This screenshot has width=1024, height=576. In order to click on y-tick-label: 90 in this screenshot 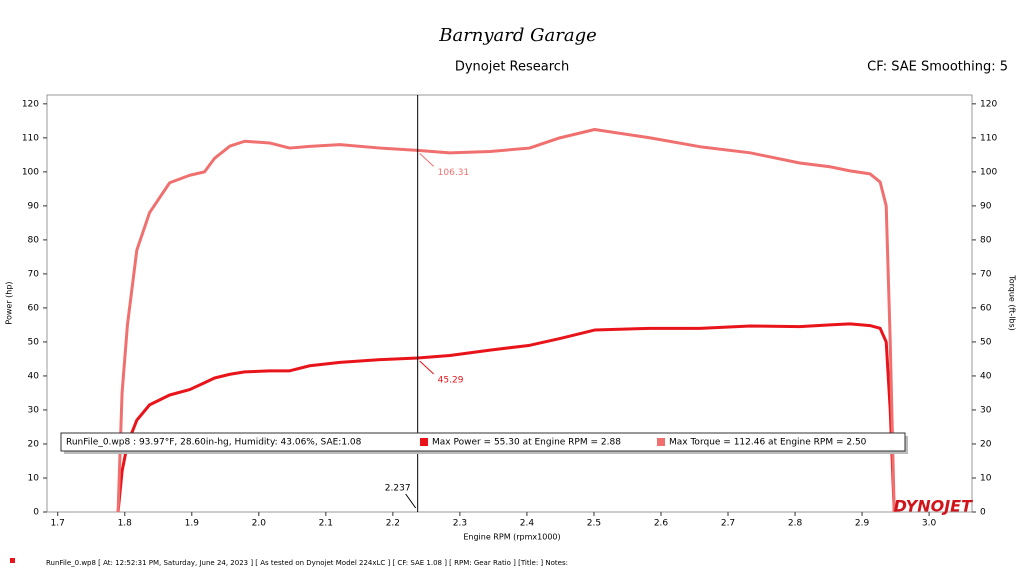, I will do `click(34, 206)`.